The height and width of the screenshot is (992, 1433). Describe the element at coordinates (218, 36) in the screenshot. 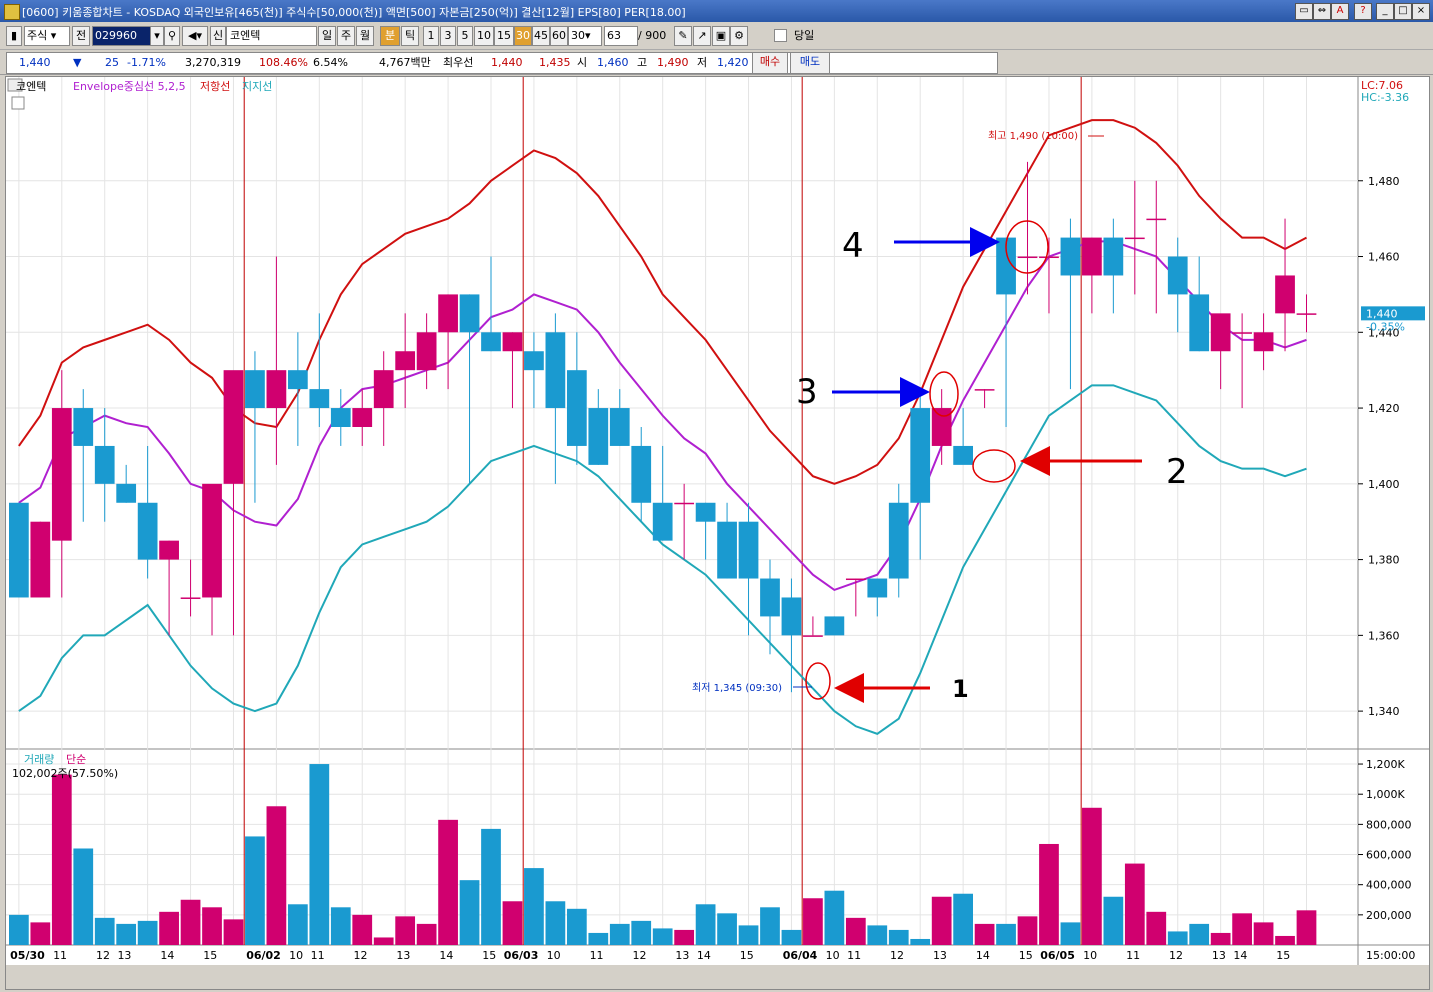

I see `sin-button: 신` at that location.